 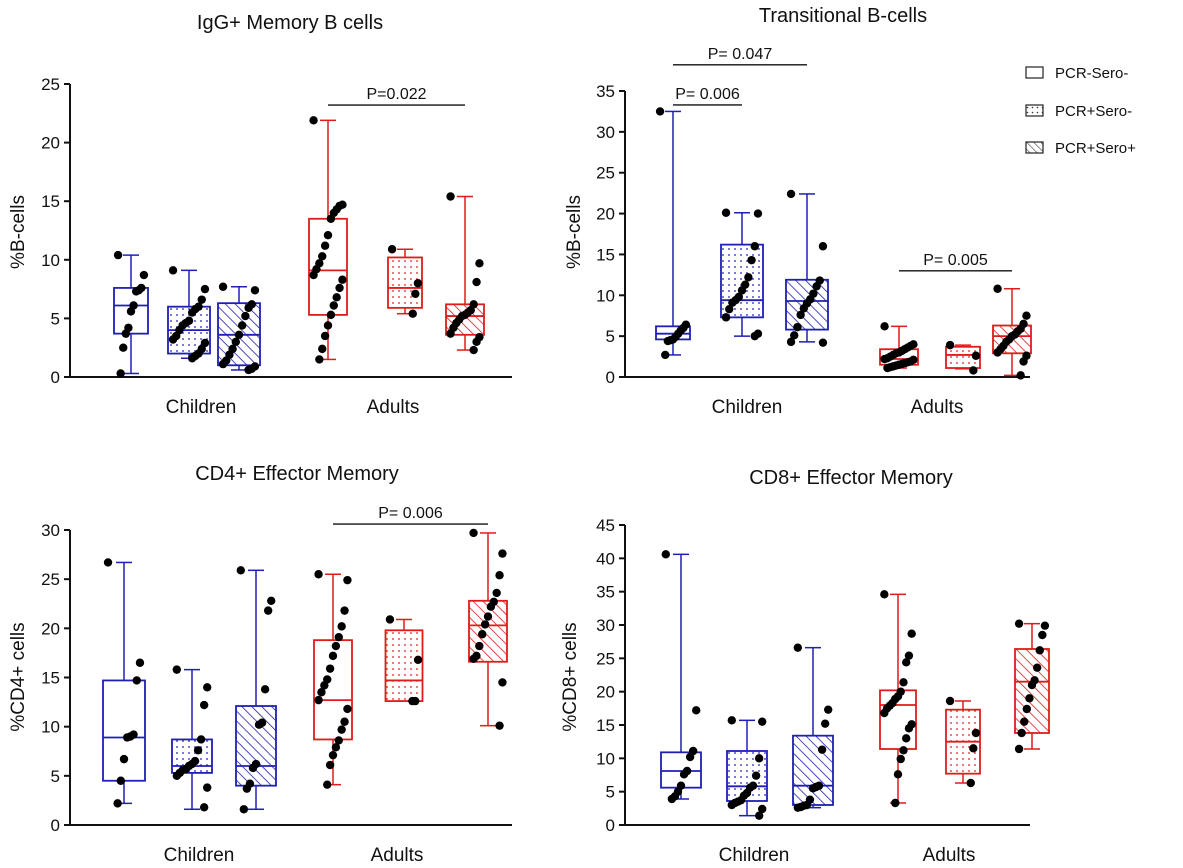 I want to click on legend-swatch, so click(x=1034, y=72).